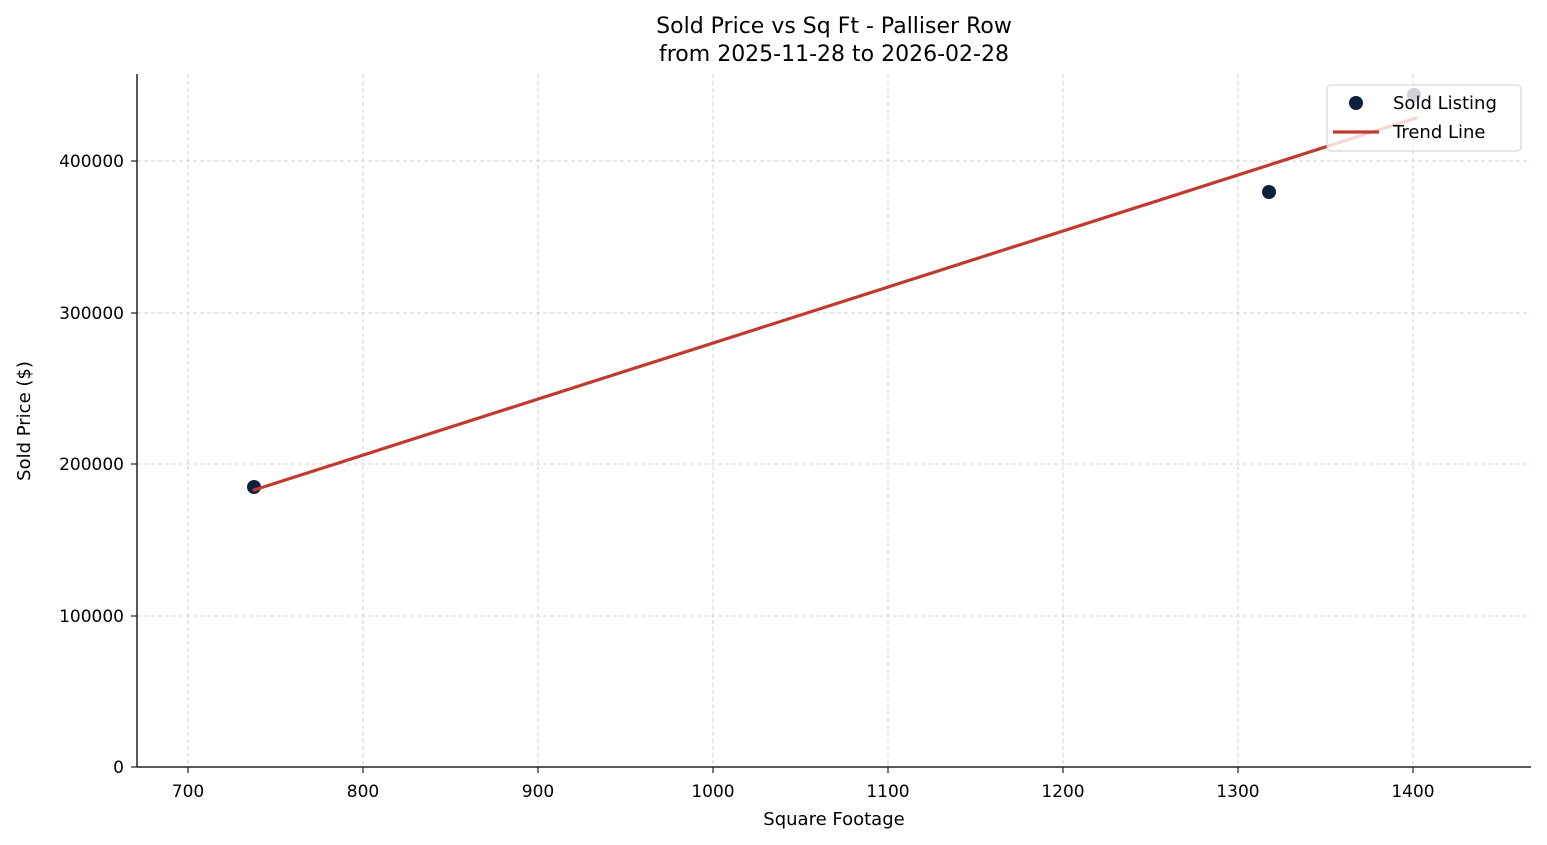 Image resolution: width=1547 pixels, height=845 pixels. I want to click on x-tick-label: 1000, so click(712, 792).